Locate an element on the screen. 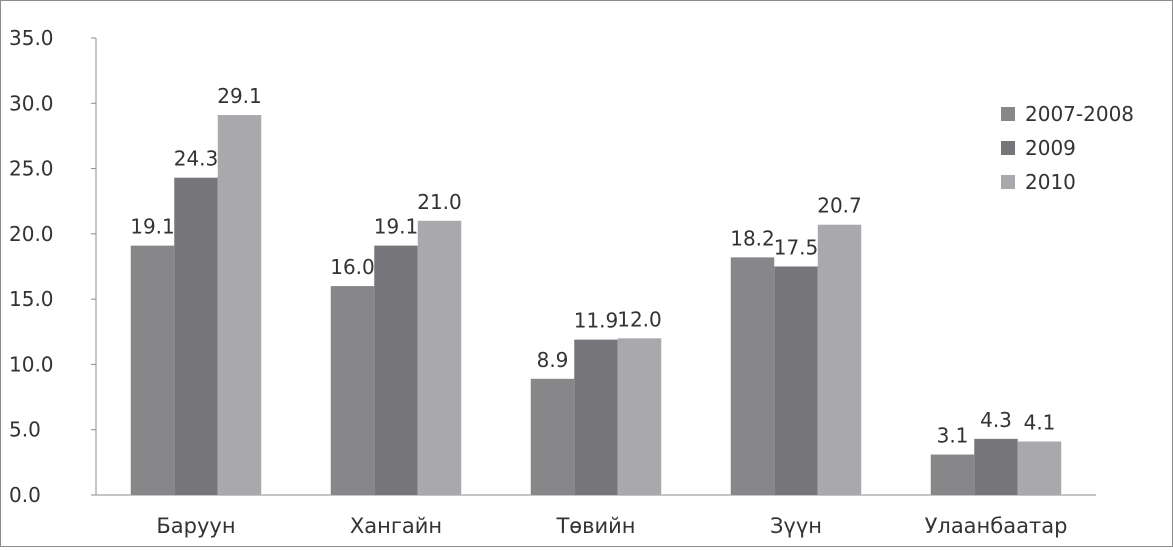 The image size is (1173, 551). data-label: 11.9 is located at coordinates (596, 321).